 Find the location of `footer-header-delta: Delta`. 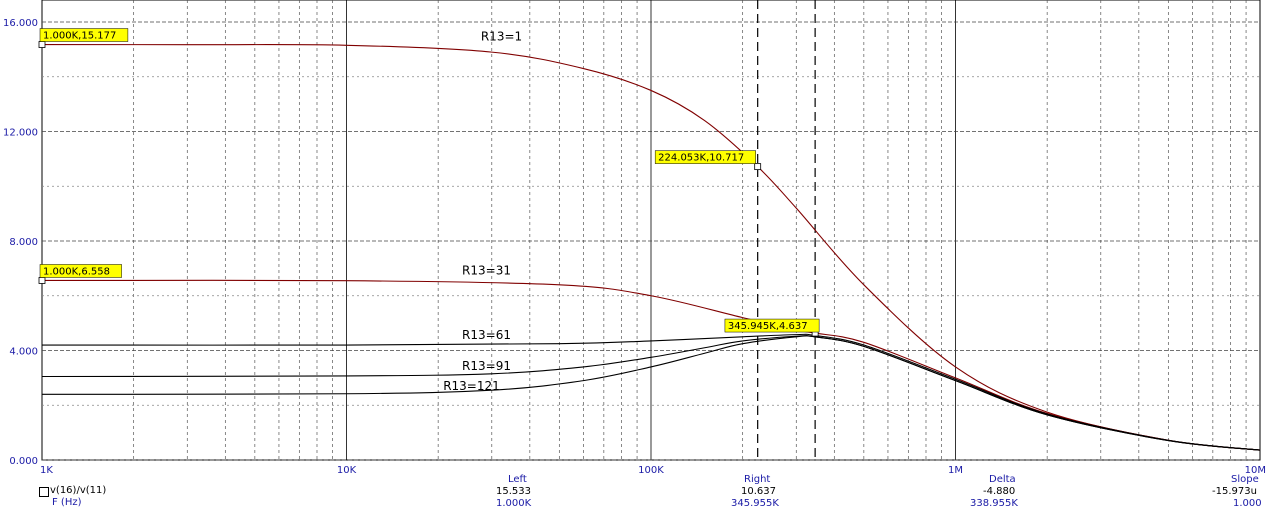

footer-header-delta: Delta is located at coordinates (1002, 479).